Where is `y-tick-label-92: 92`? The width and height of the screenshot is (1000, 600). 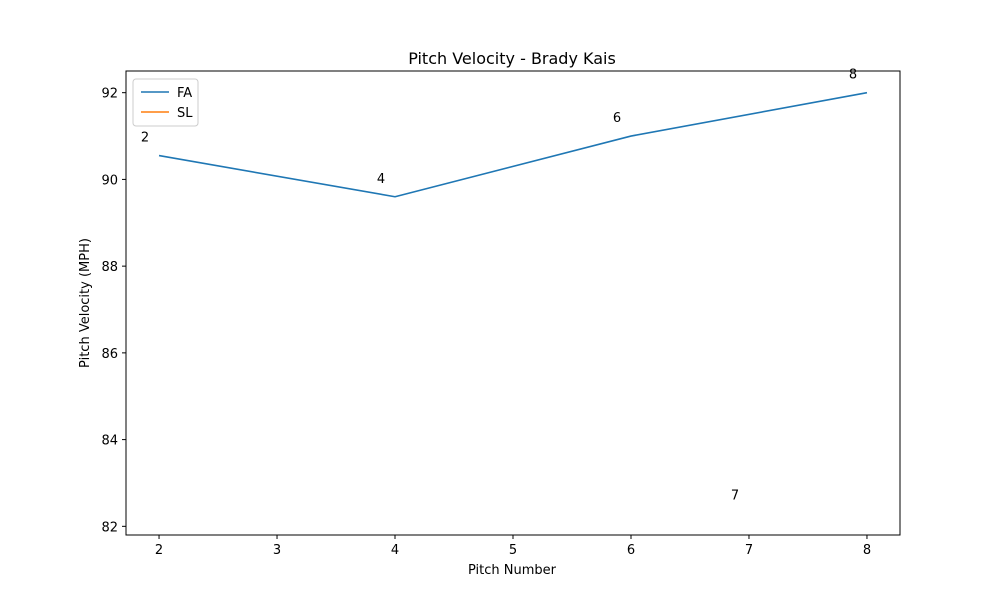
y-tick-label-92: 92 is located at coordinates (109, 94).